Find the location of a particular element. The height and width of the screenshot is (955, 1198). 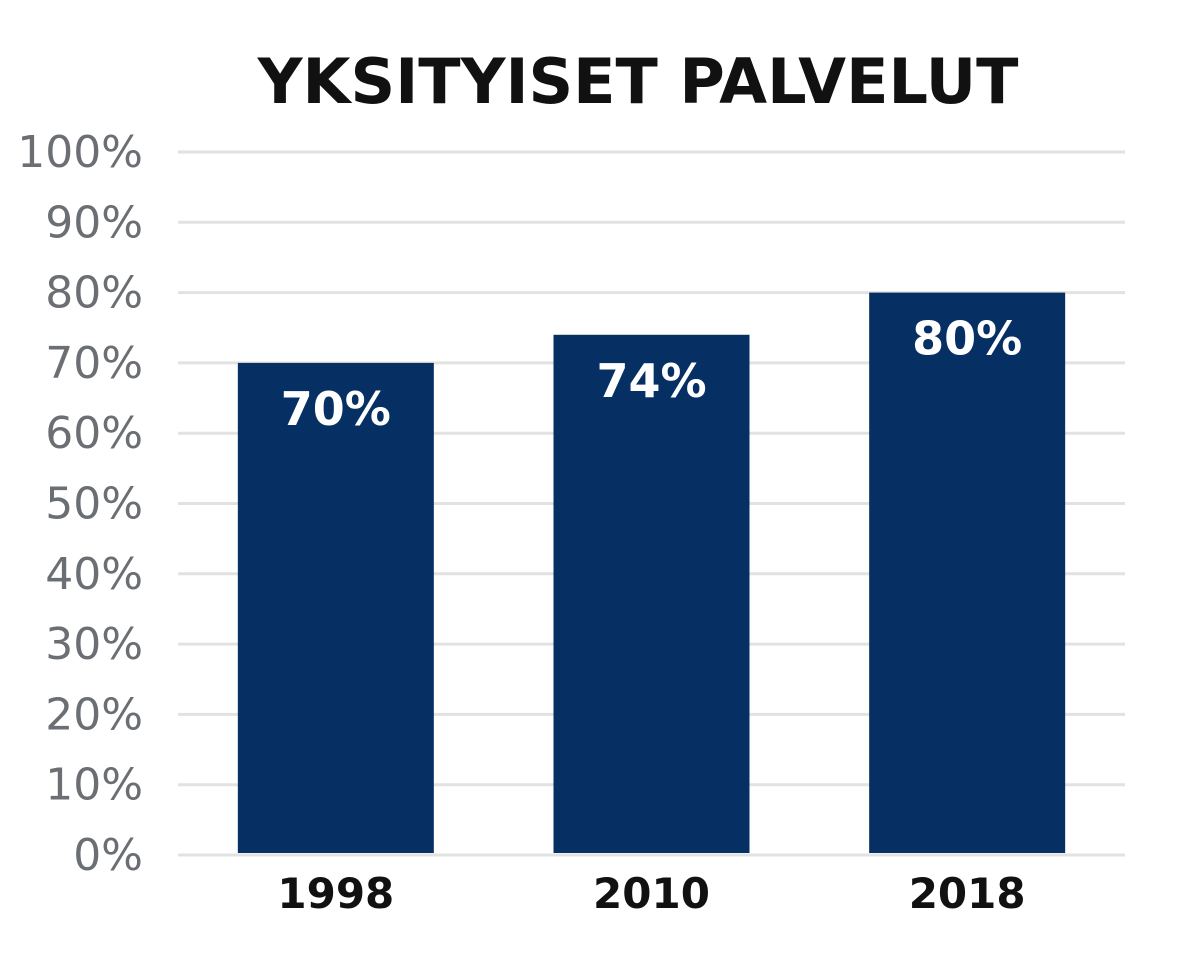

y-axis-ticks: 0% 10% 20% 30% 40% 50% 60% 70% 80% 90% 100% is located at coordinates (80, 504).